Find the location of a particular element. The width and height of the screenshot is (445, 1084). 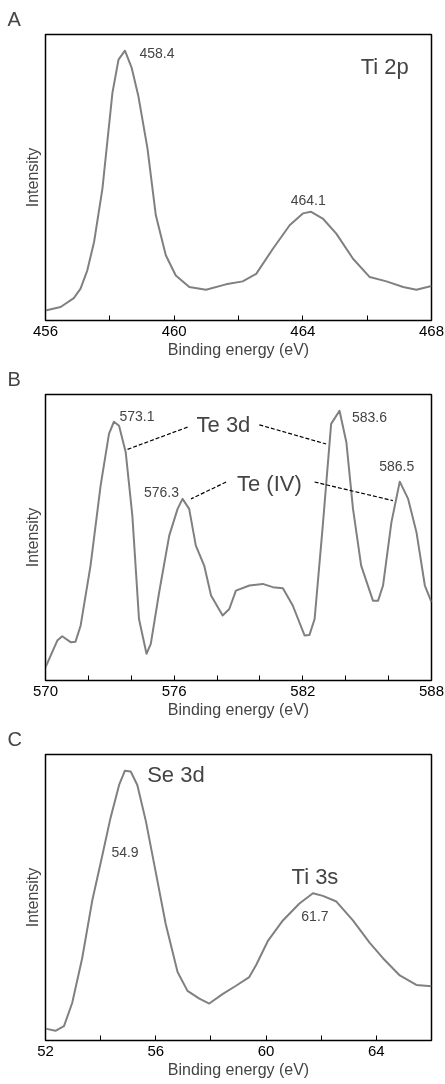

annotation: 583.6 is located at coordinates (369, 416).